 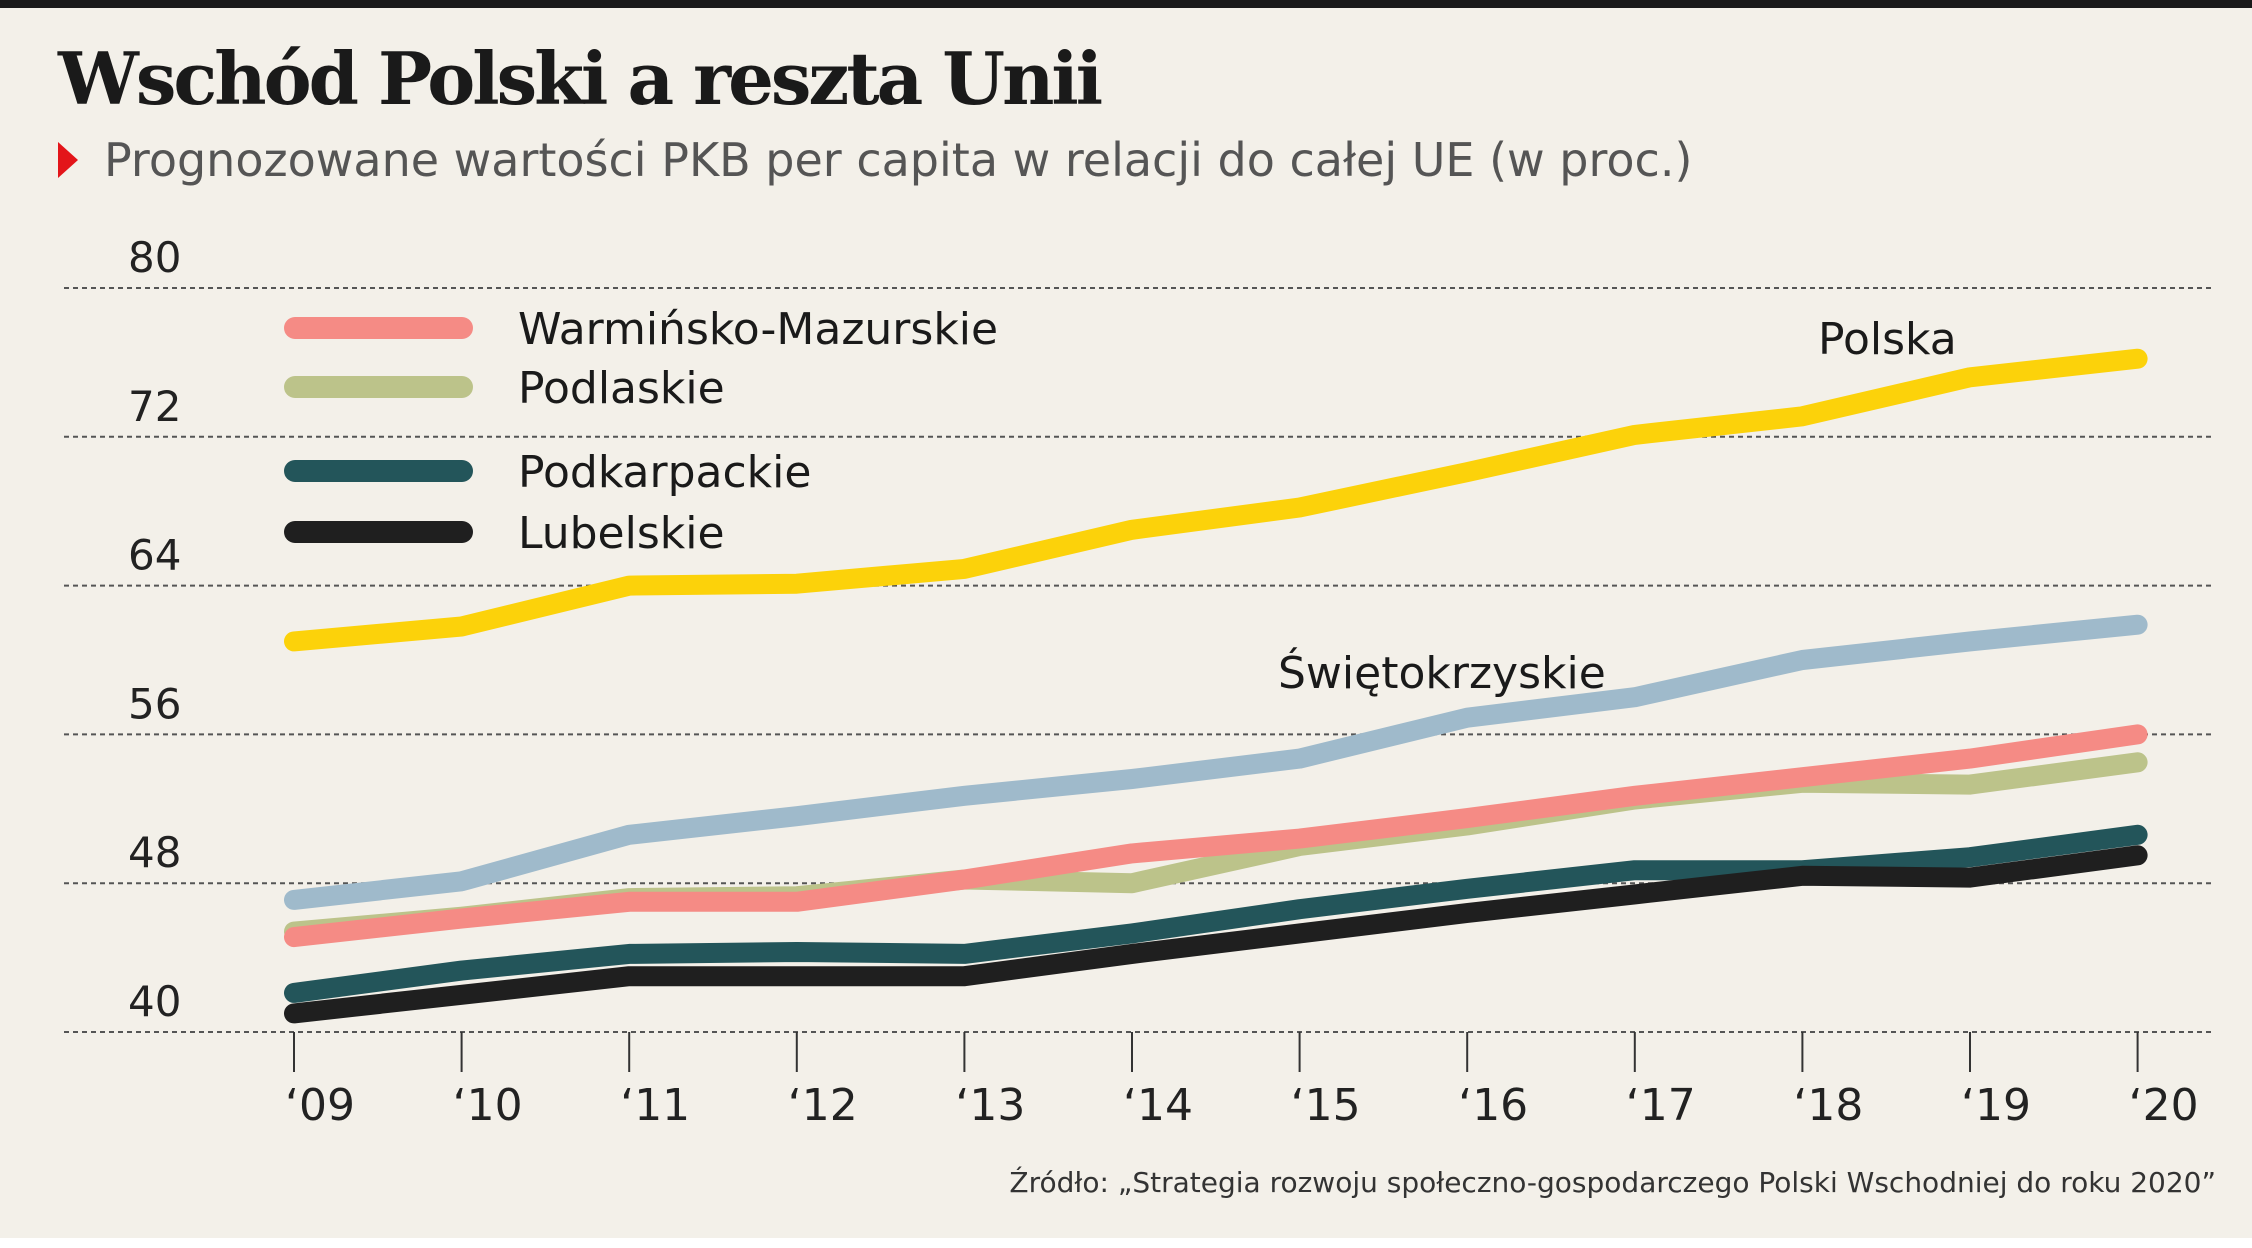 I want to click on y-tick-label: 48, so click(x=154, y=852).